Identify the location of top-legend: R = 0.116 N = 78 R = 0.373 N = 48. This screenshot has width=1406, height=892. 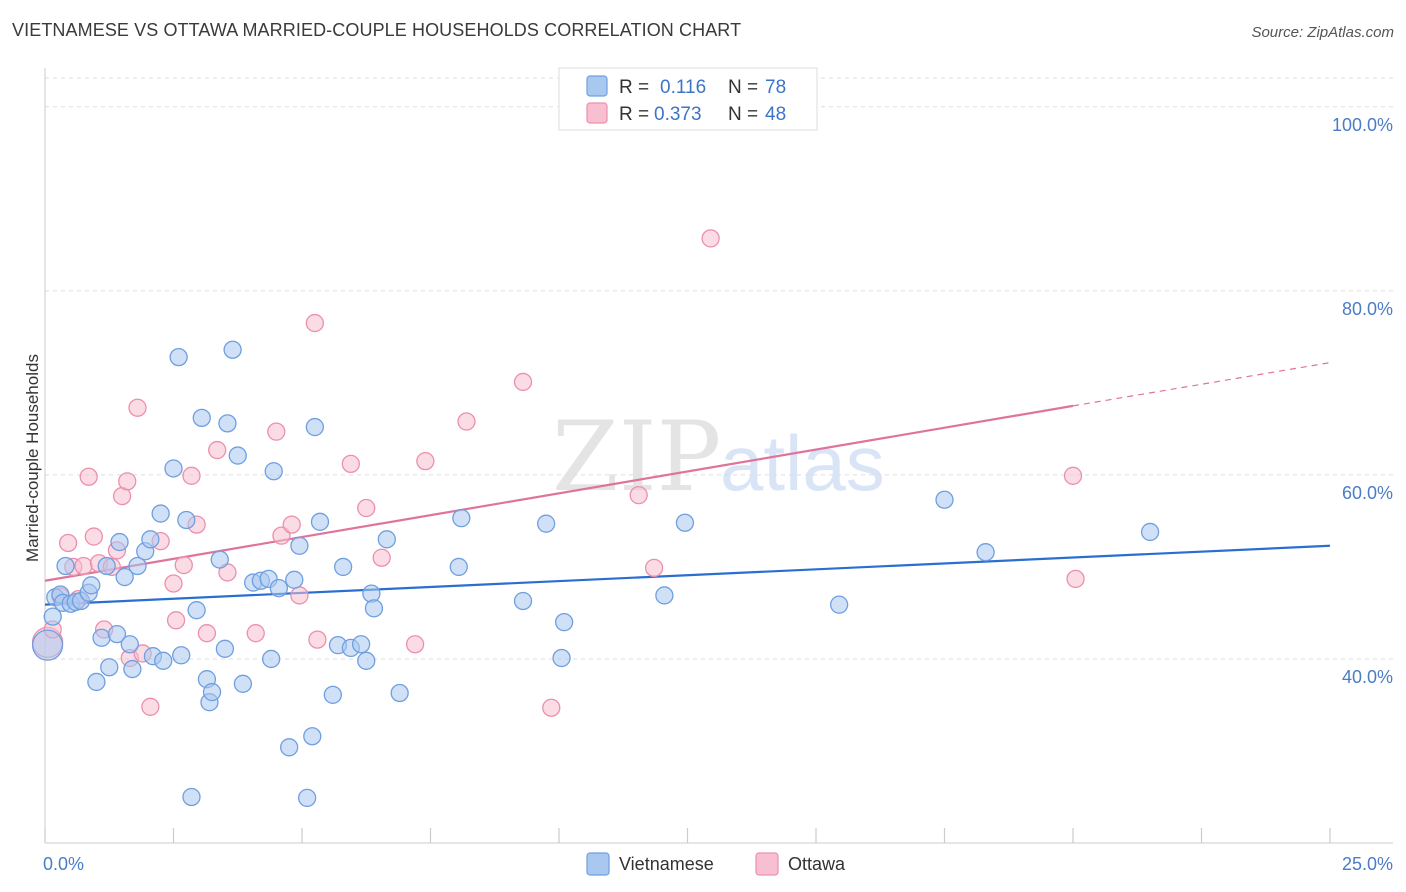
(688, 99).